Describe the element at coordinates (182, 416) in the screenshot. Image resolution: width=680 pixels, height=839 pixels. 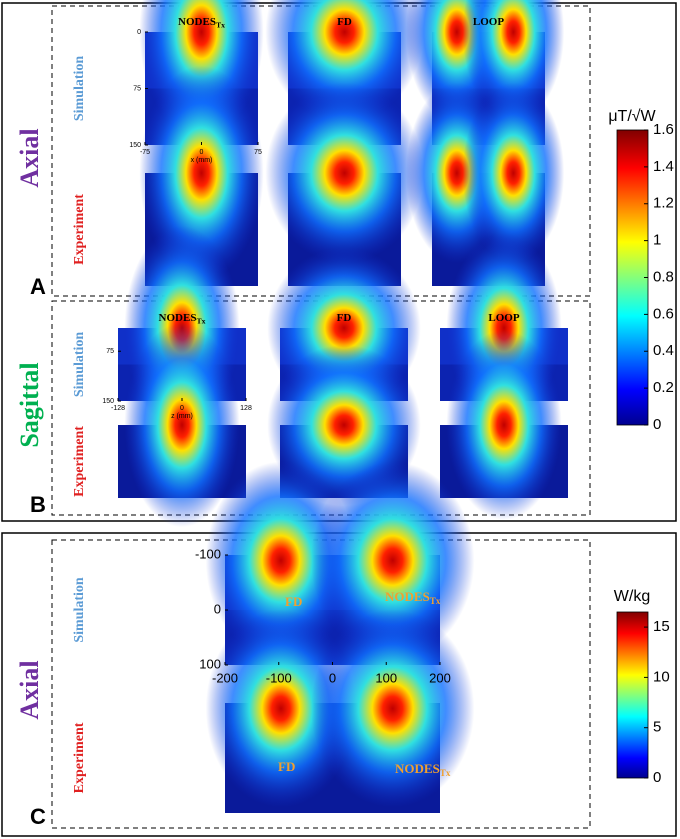
I see `x-axis-label: z (mm)` at that location.